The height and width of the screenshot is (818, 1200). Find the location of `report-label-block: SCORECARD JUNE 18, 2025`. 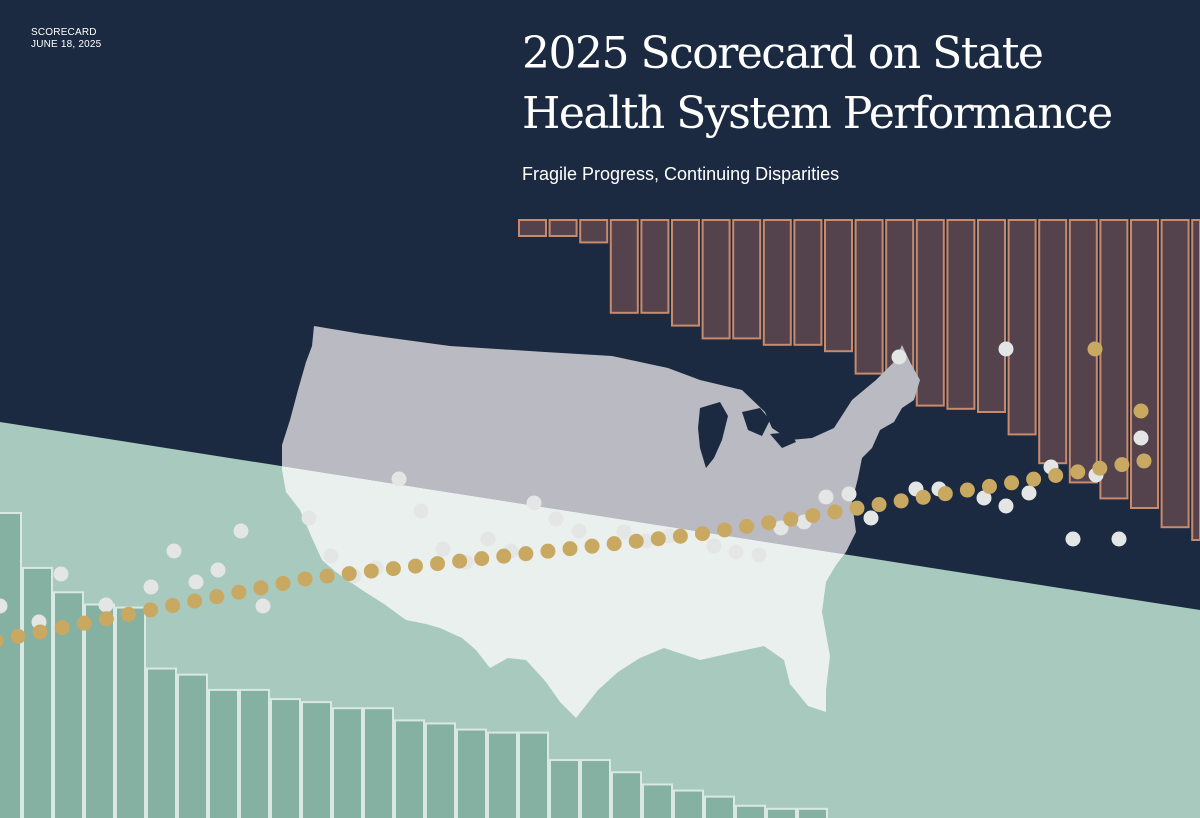

report-label-block: SCORECARD JUNE 18, 2025 is located at coordinates (66, 39).